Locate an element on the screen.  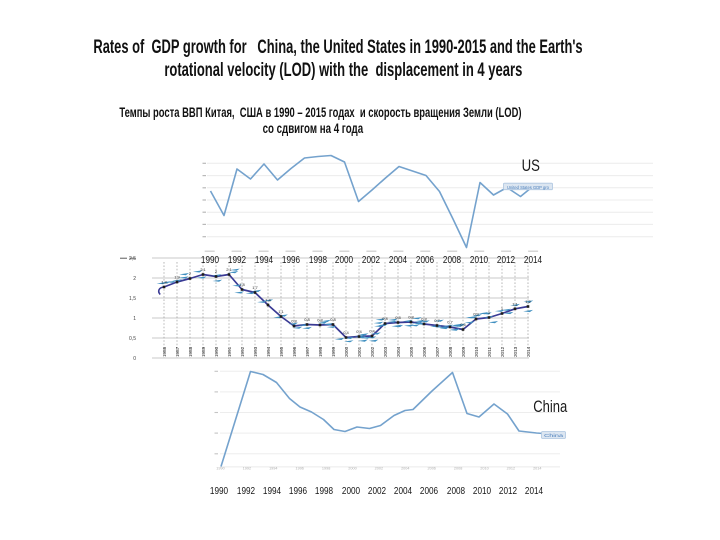
svg-text: 1,4 is located at coordinates (268, 300).